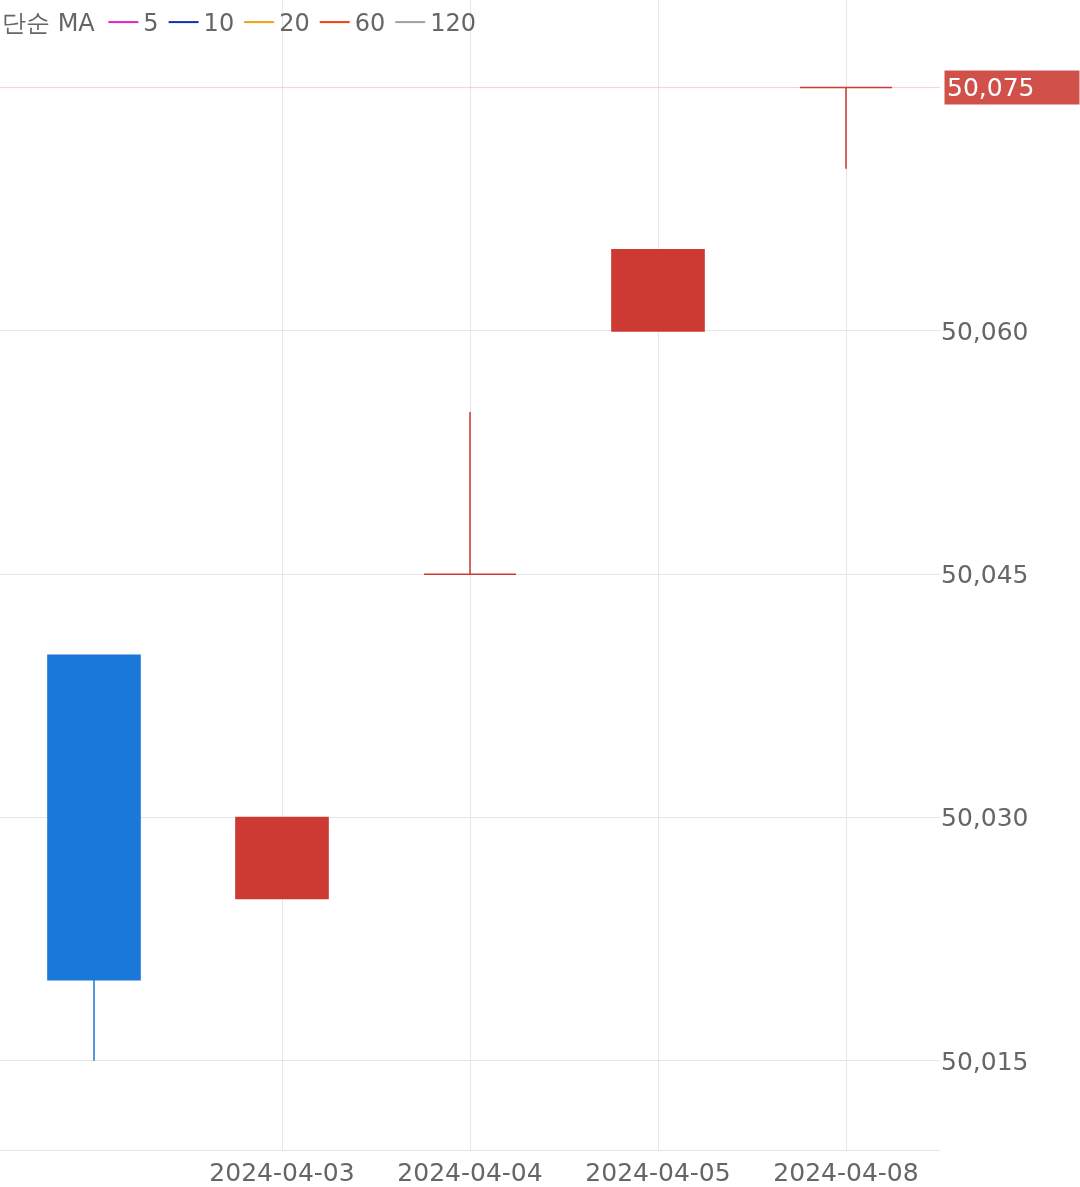  Describe the element at coordinates (453, 23) in the screenshot. I see `legend-label: 120` at that location.